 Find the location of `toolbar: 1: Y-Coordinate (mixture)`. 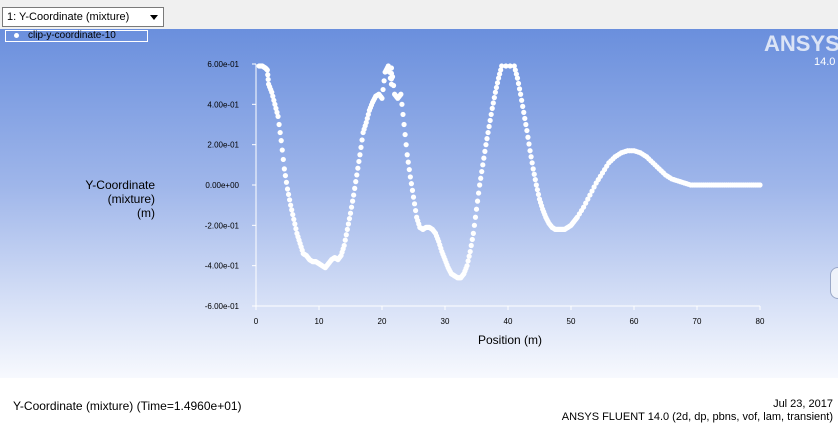

toolbar: 1: Y-Coordinate (mixture) is located at coordinates (419, 15).